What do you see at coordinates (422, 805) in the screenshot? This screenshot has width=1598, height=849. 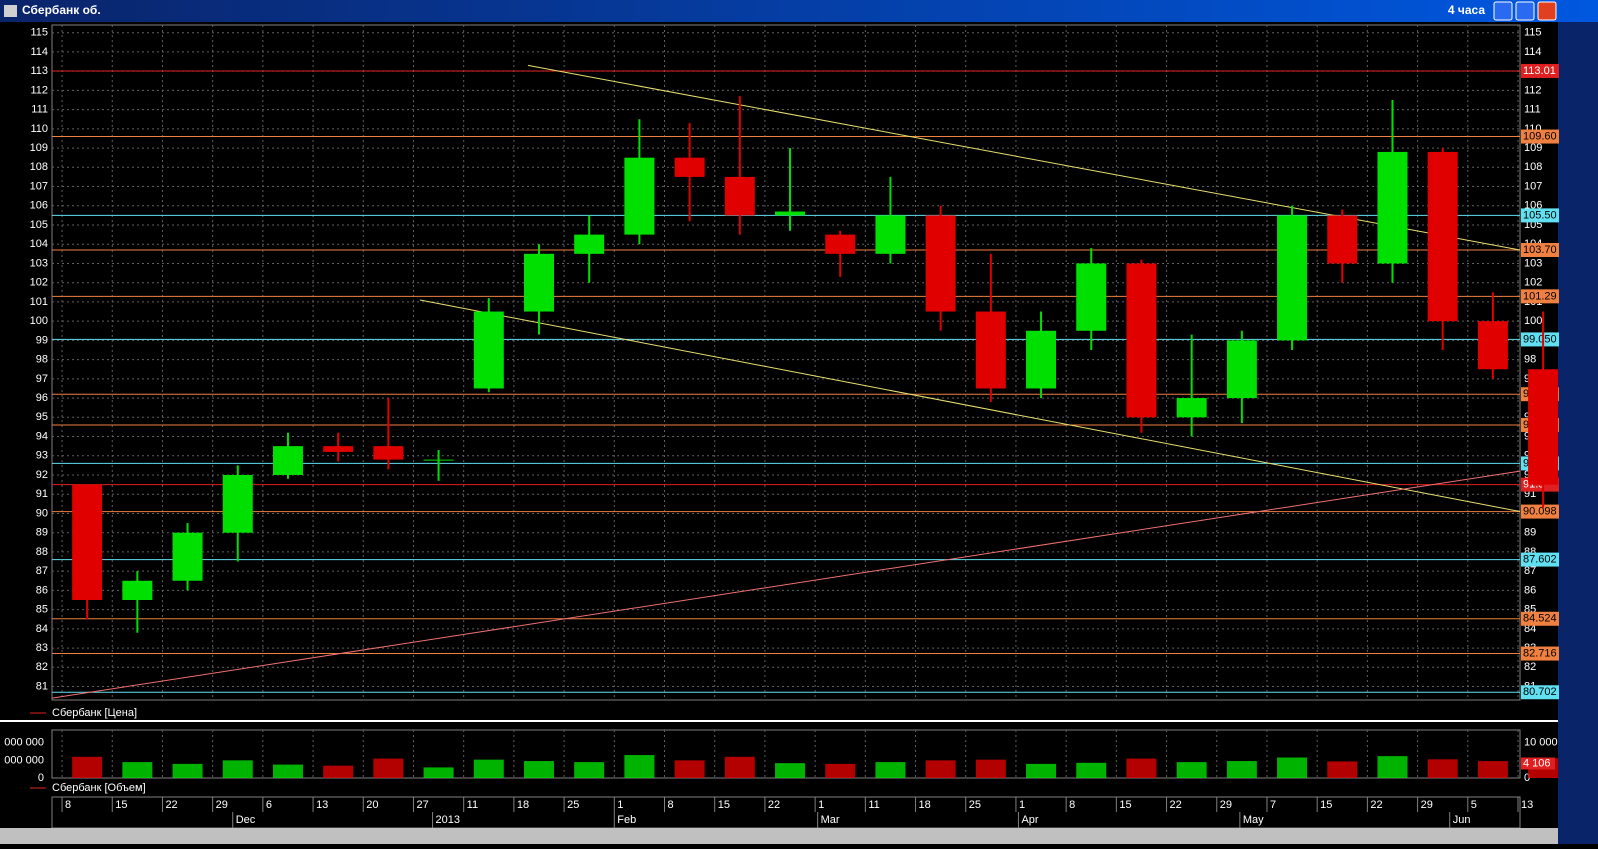 I see `x-tick-label: 27` at bounding box center [422, 805].